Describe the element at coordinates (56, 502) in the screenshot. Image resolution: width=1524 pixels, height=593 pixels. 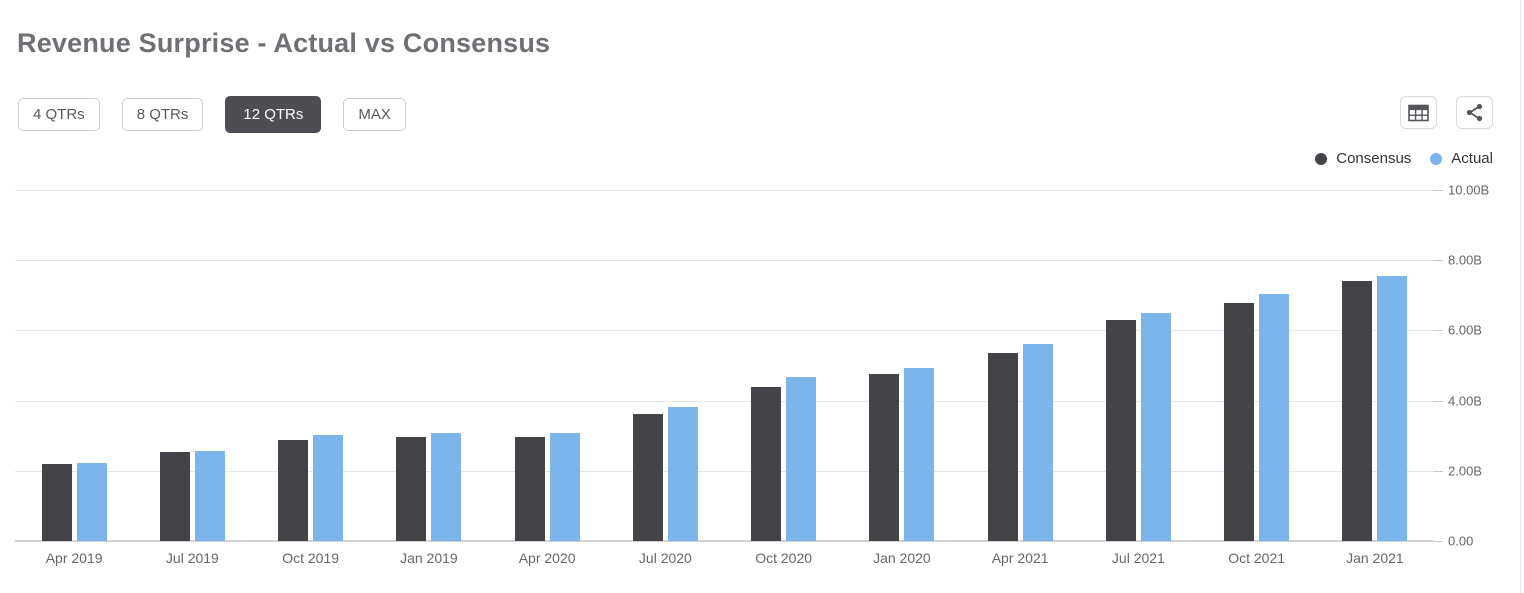
I see `bar-consensus-apr-2019` at that location.